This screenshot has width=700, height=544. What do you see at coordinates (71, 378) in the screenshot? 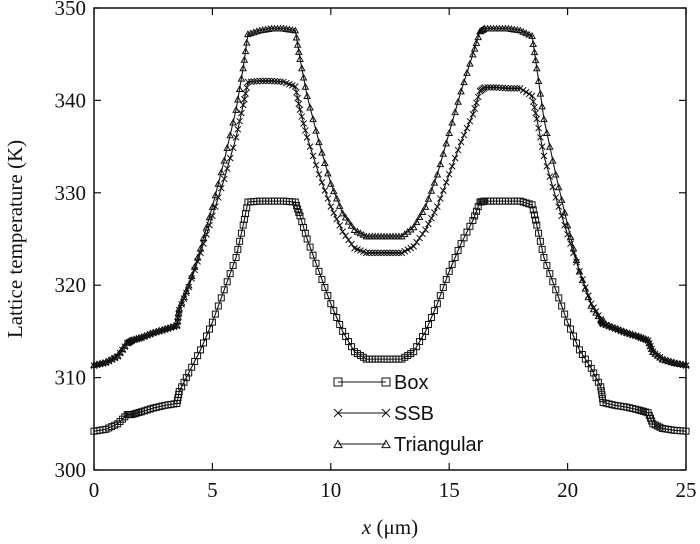
I see `y-tick-label: 310` at bounding box center [71, 378].